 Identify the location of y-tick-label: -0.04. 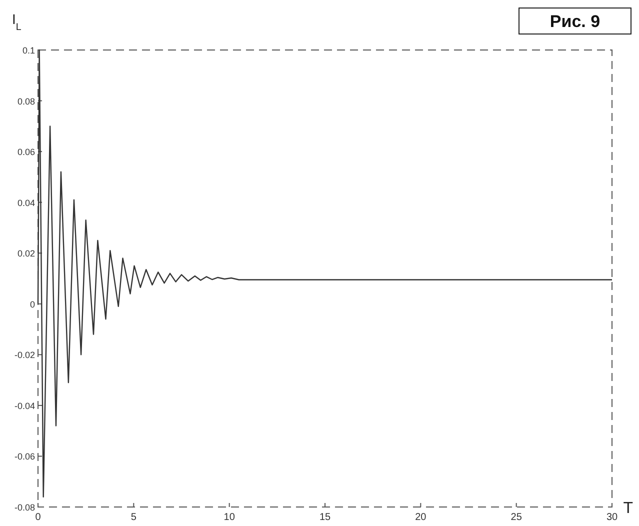
(24, 405).